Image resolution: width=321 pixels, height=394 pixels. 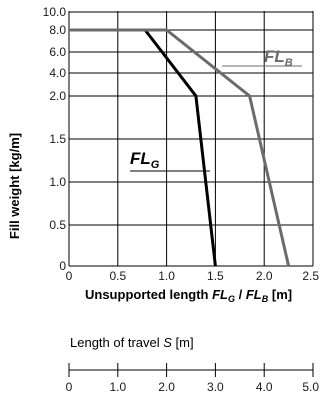 I want to click on travel-tick-label: 3.0, so click(x=215, y=387).